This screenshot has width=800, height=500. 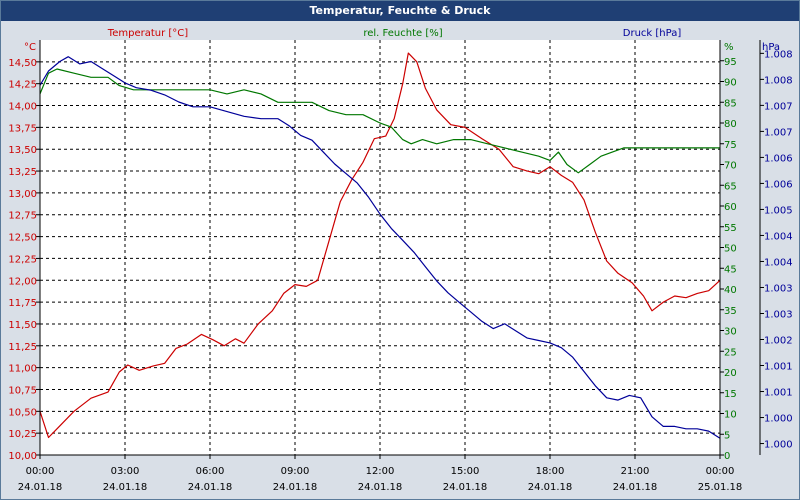 What do you see at coordinates (730, 103) in the screenshot?
I see `humidity-tick-label: 85` at bounding box center [730, 103].